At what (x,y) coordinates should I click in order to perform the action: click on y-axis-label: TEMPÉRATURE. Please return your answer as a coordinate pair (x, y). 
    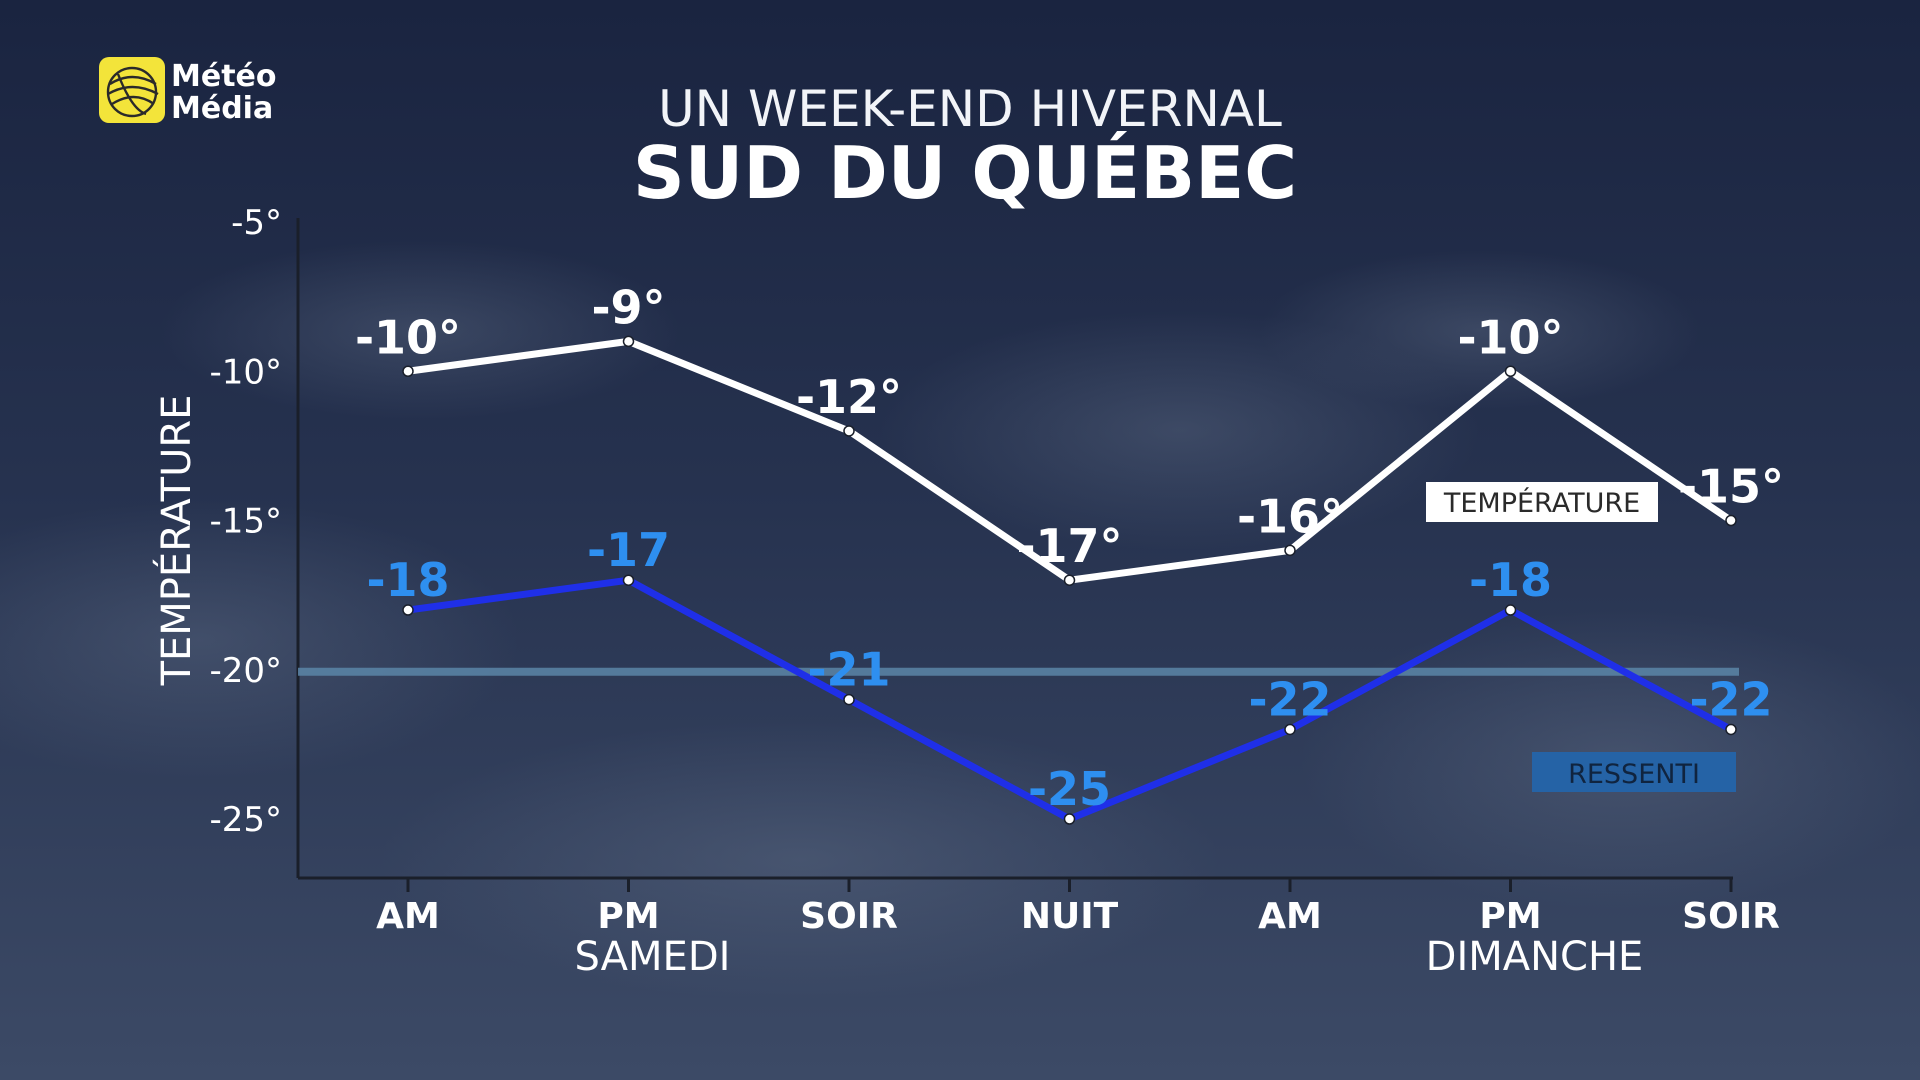
    Looking at the image, I should click on (176, 541).